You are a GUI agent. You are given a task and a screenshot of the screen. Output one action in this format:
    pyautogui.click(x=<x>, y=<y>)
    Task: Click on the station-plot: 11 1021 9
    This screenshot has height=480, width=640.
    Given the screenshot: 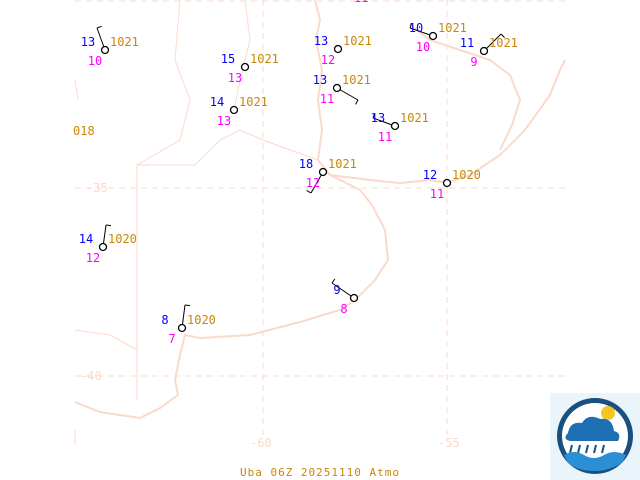 What is the action you would take?
    pyautogui.click(x=489, y=51)
    